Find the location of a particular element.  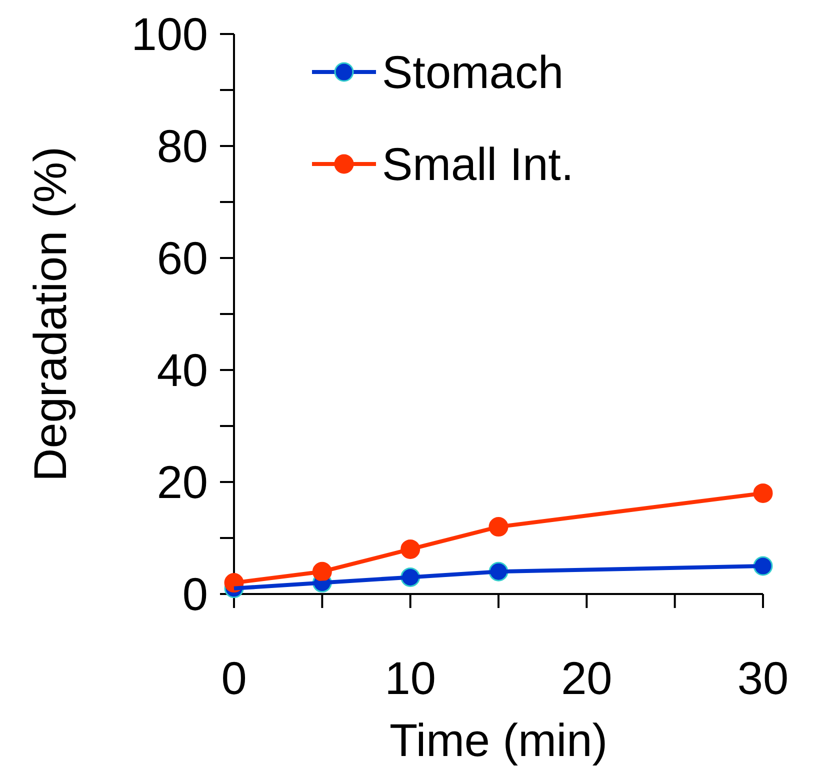

x-tick-label: 30 is located at coordinates (763, 678).